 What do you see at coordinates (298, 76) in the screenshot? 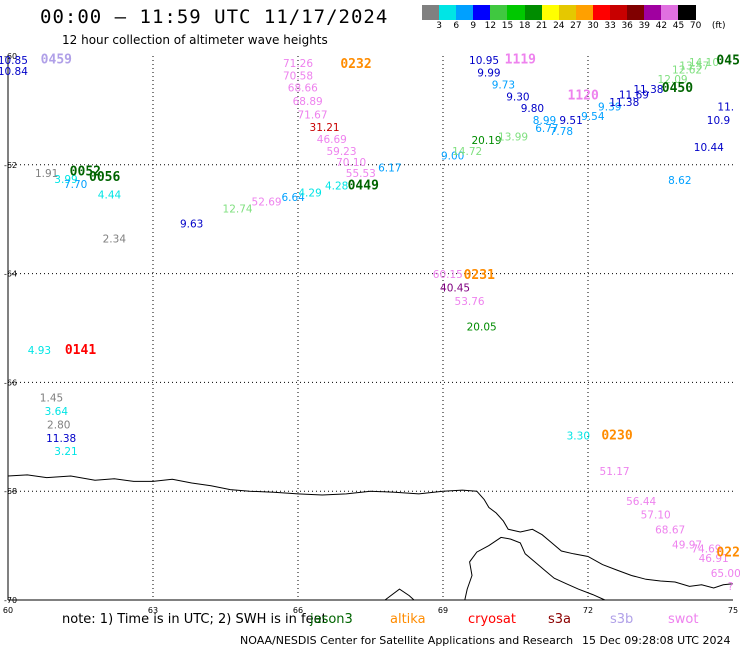
I see `wave-height-label: 70.58` at bounding box center [298, 76].